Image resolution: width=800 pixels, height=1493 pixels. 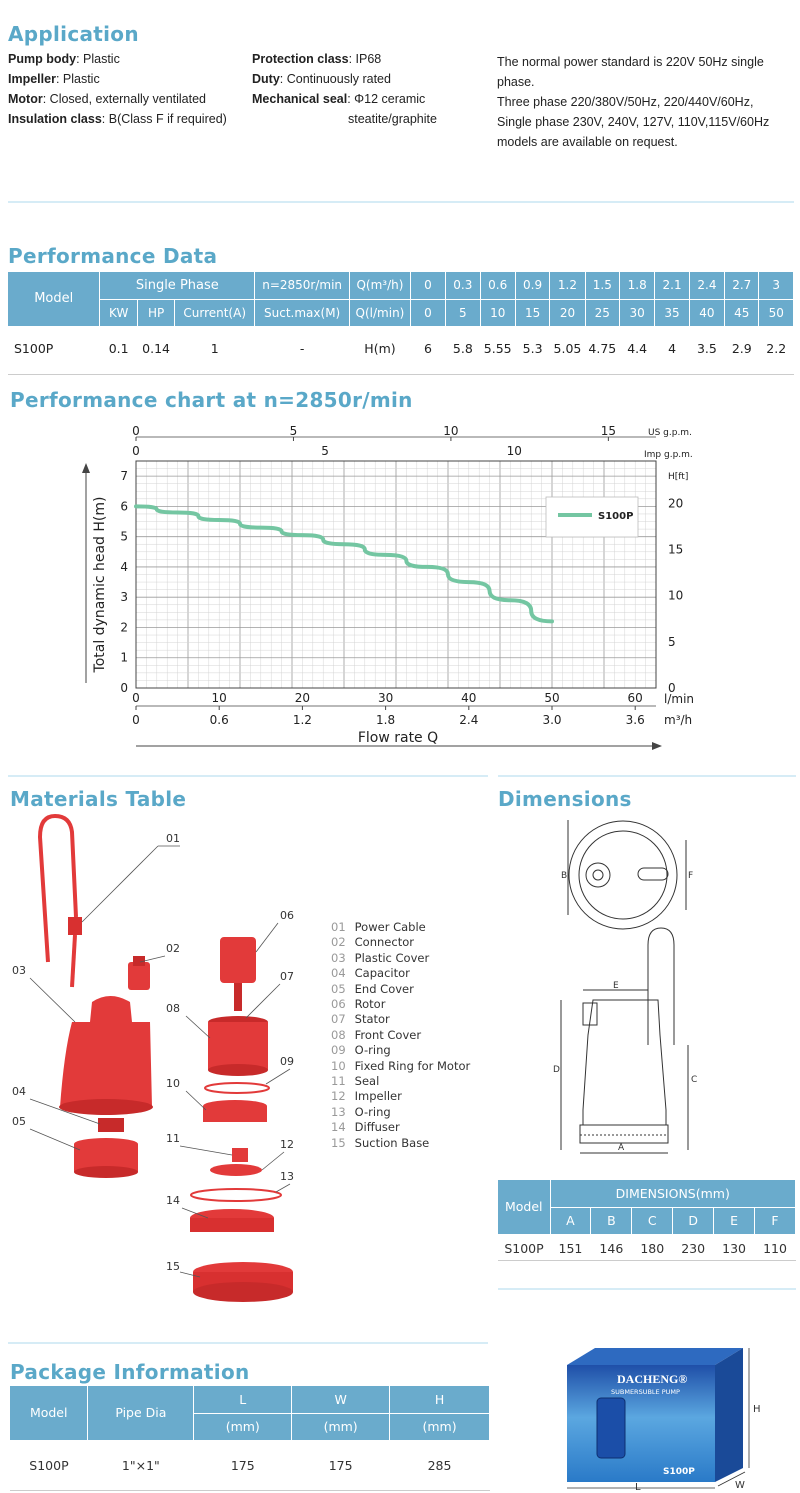 I want to click on perf-model-header: Model, so click(x=54, y=299).